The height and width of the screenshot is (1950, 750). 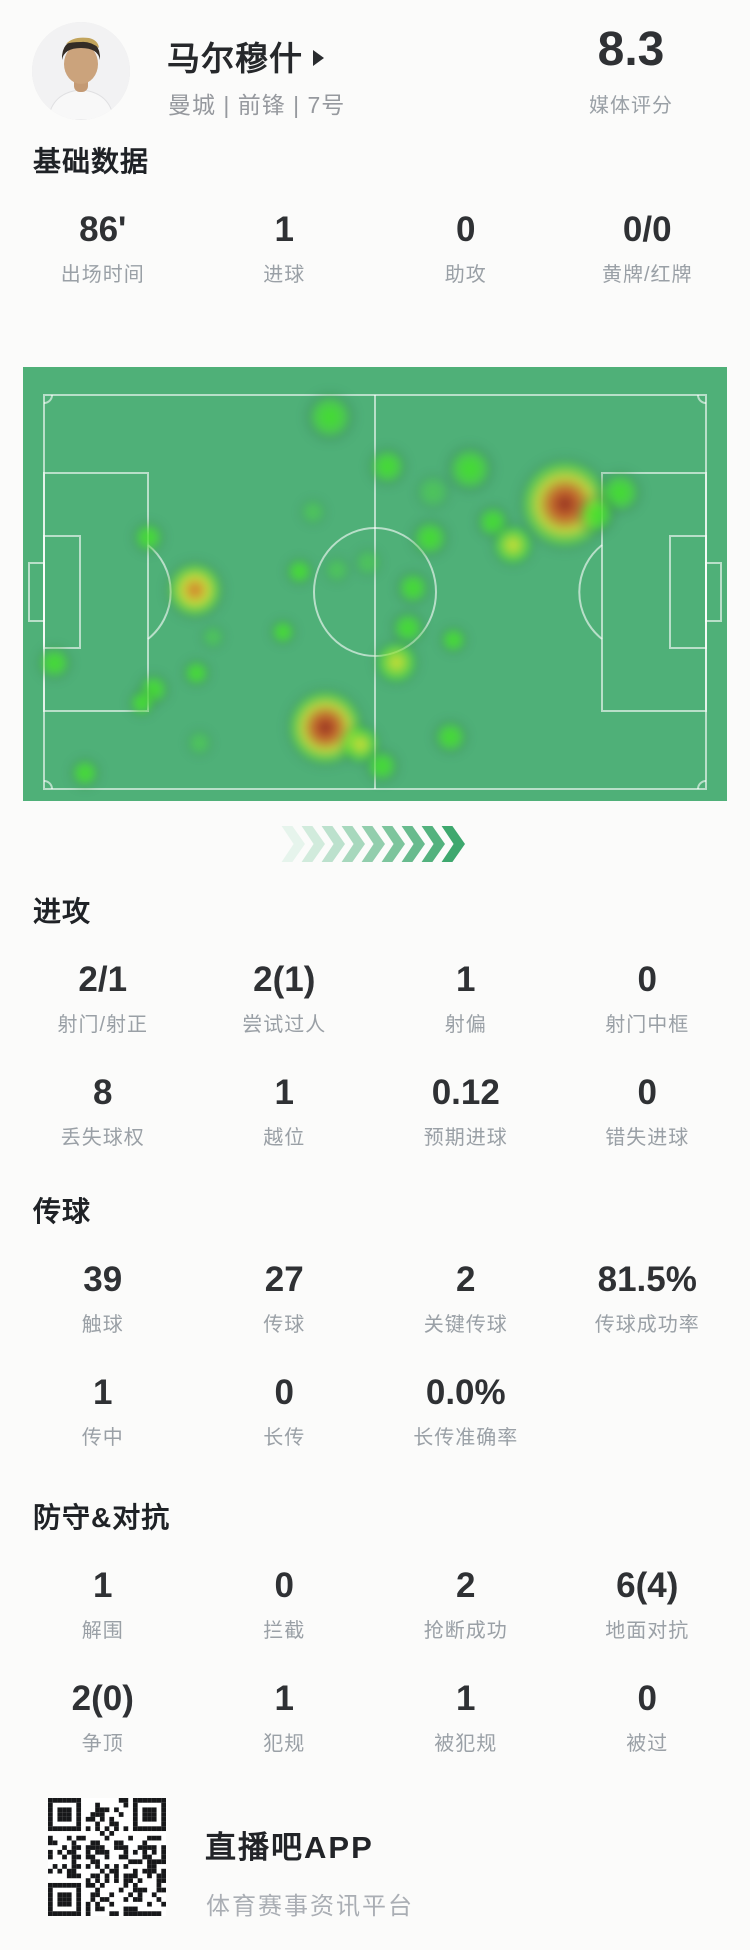 I want to click on stat-cell: 2(0) 争顶, so click(x=103, y=1717).